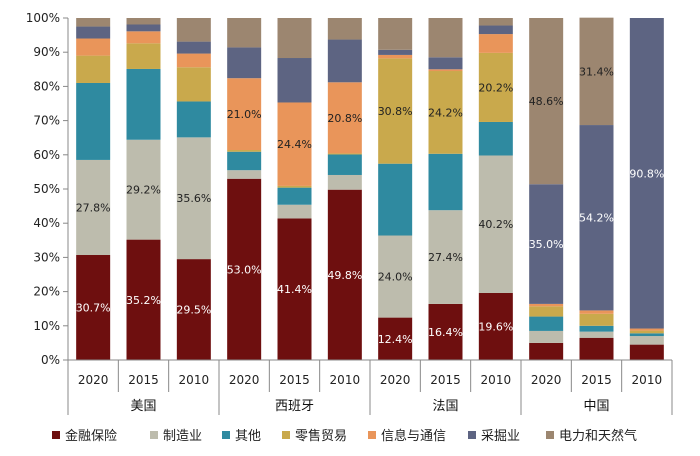 This screenshot has height=456, width=700. I want to click on legend-label: 电力和天然气, so click(598, 436).